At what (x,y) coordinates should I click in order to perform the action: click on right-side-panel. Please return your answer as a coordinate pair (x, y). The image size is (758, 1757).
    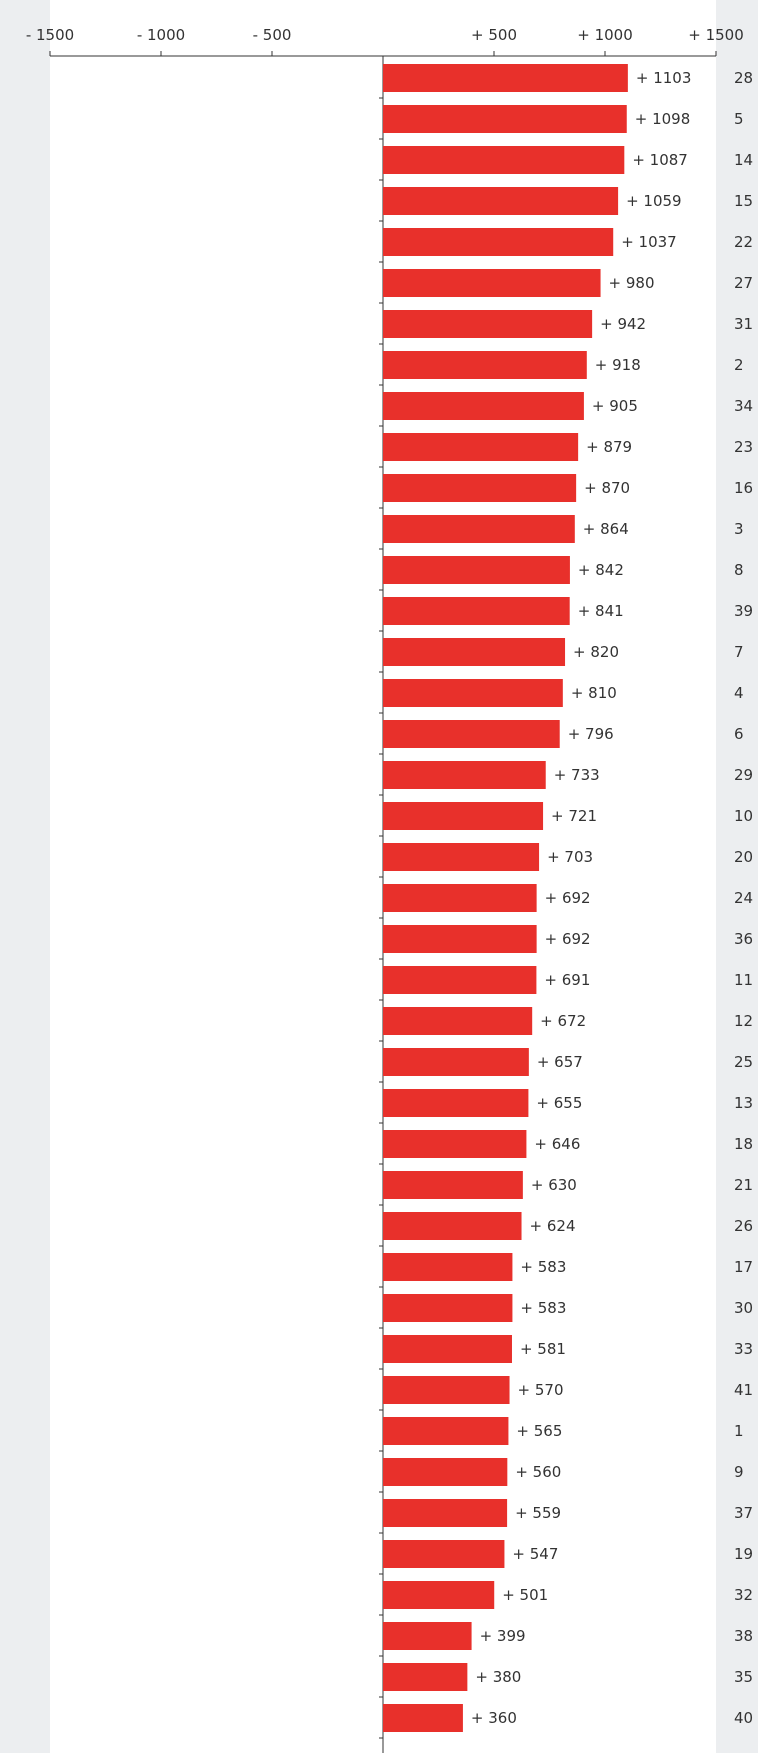
    Looking at the image, I should click on (737, 876).